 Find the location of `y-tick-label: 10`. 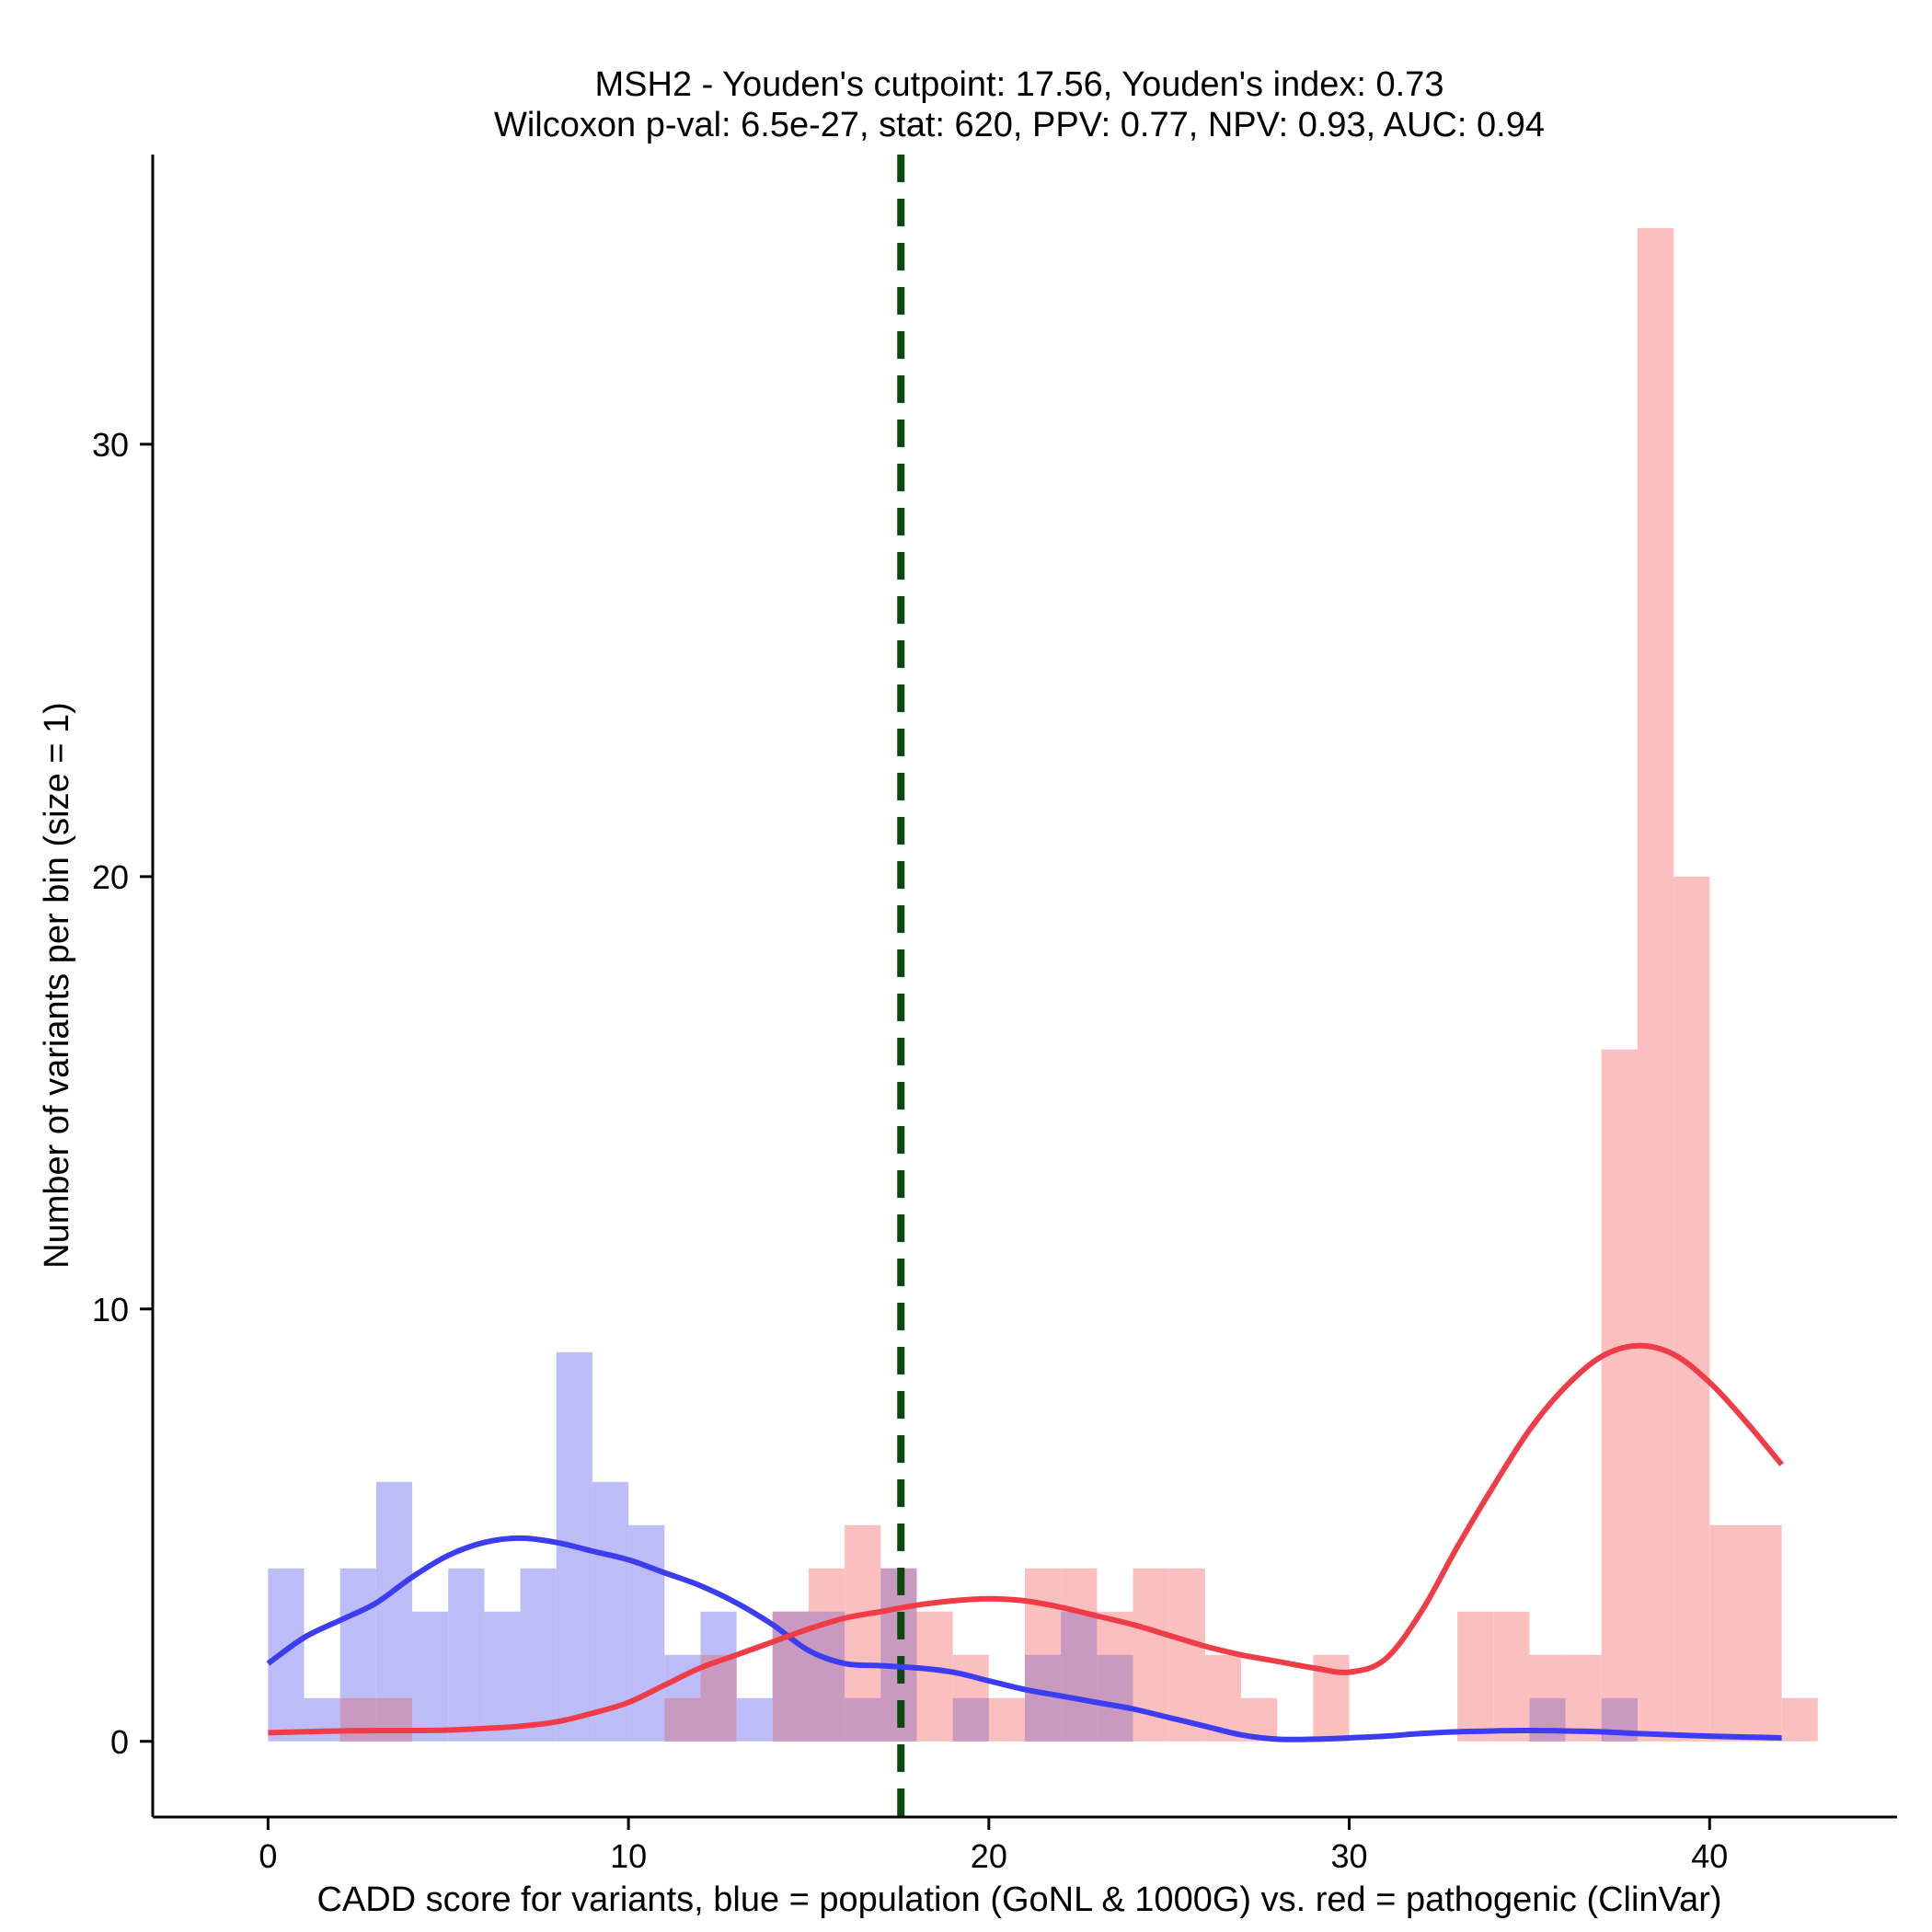

y-tick-label: 10 is located at coordinates (110, 1309).